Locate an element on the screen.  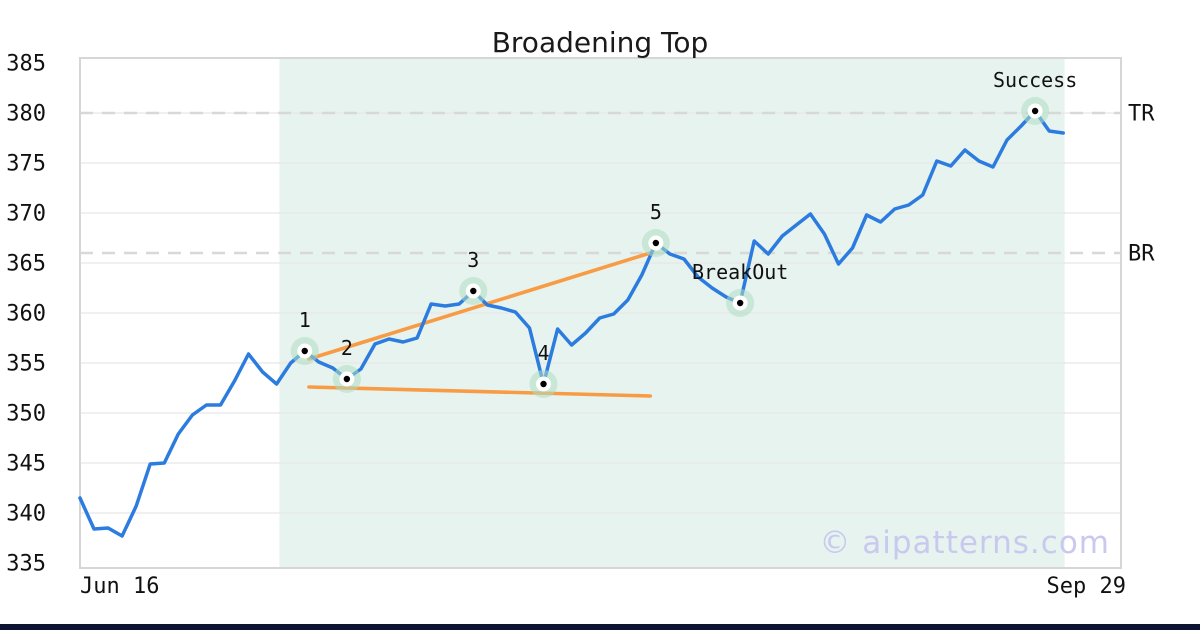
y-tick-label-345: 345 is located at coordinates (26, 464).